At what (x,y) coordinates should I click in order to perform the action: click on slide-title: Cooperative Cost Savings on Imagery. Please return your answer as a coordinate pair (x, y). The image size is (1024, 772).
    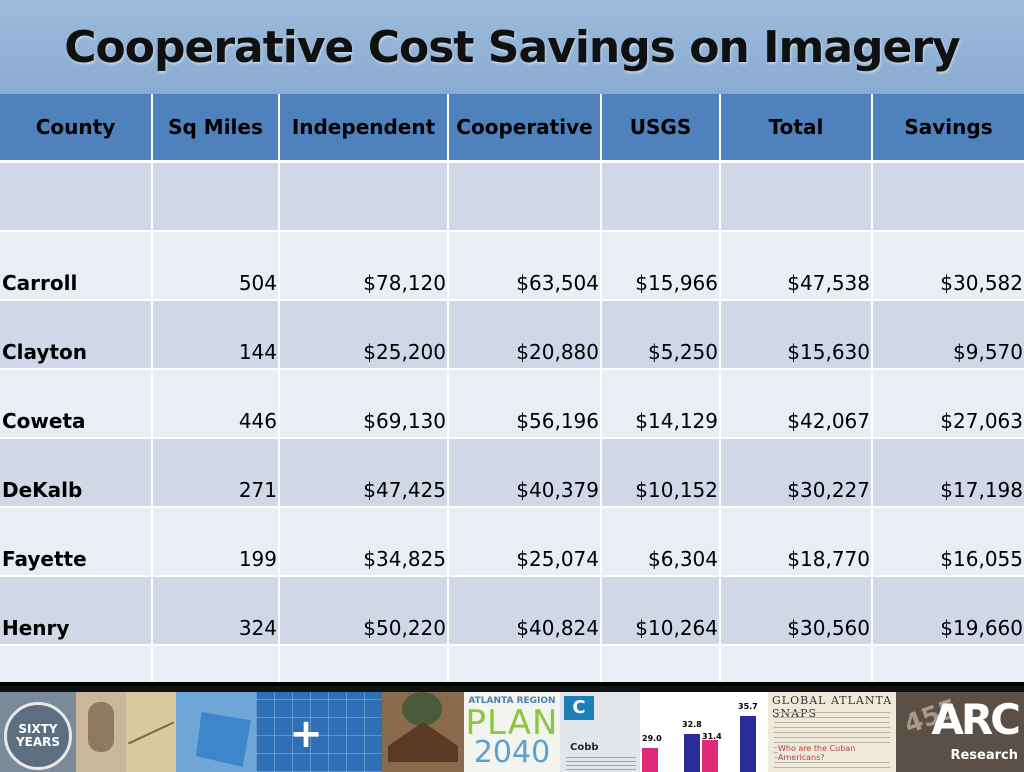
    Looking at the image, I should click on (512, 47).